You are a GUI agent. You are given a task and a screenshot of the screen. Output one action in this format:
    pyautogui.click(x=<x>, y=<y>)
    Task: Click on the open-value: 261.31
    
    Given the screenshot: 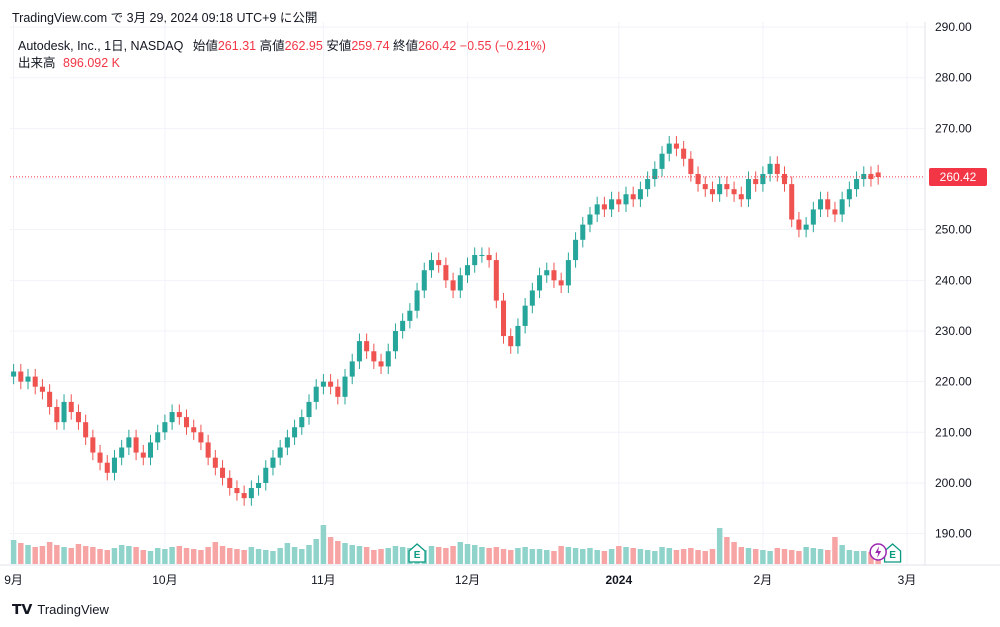 What is the action you would take?
    pyautogui.click(x=237, y=46)
    